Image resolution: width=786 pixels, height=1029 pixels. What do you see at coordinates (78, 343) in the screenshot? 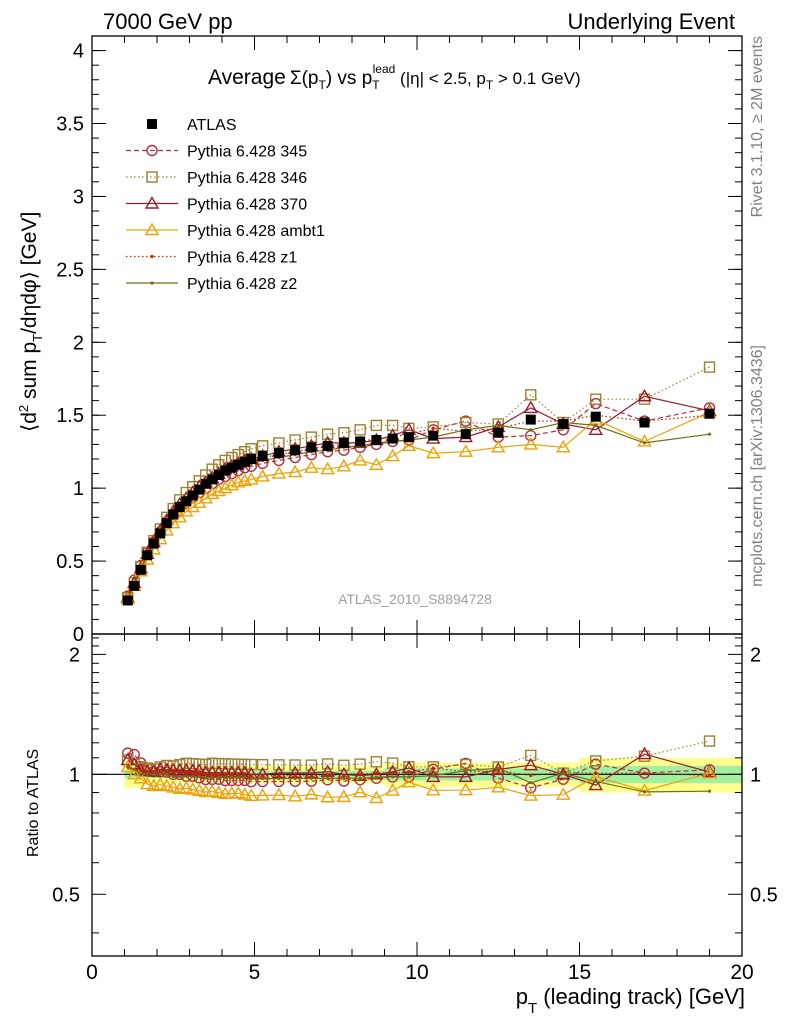
I see `main-y-tick-label: 2` at bounding box center [78, 343].